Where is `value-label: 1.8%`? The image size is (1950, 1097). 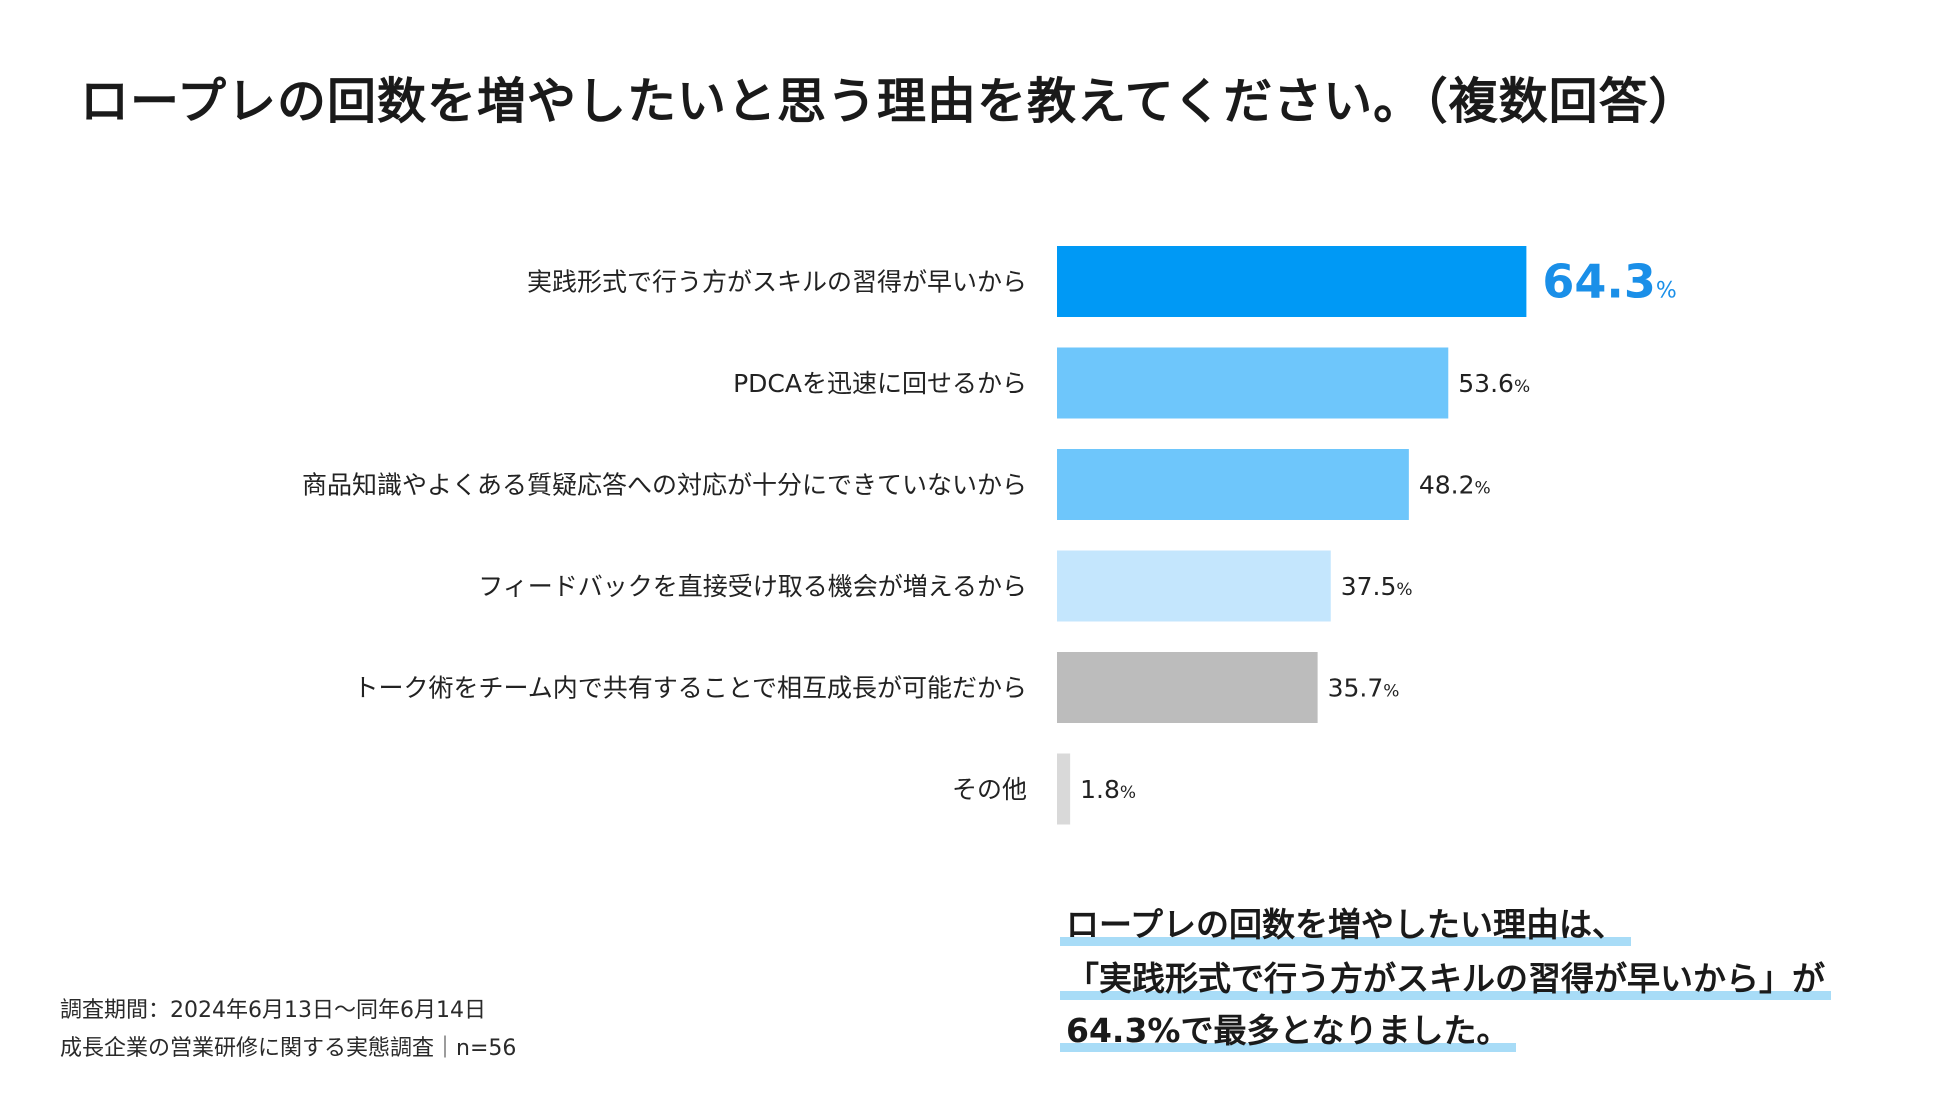 value-label: 1.8% is located at coordinates (1108, 789).